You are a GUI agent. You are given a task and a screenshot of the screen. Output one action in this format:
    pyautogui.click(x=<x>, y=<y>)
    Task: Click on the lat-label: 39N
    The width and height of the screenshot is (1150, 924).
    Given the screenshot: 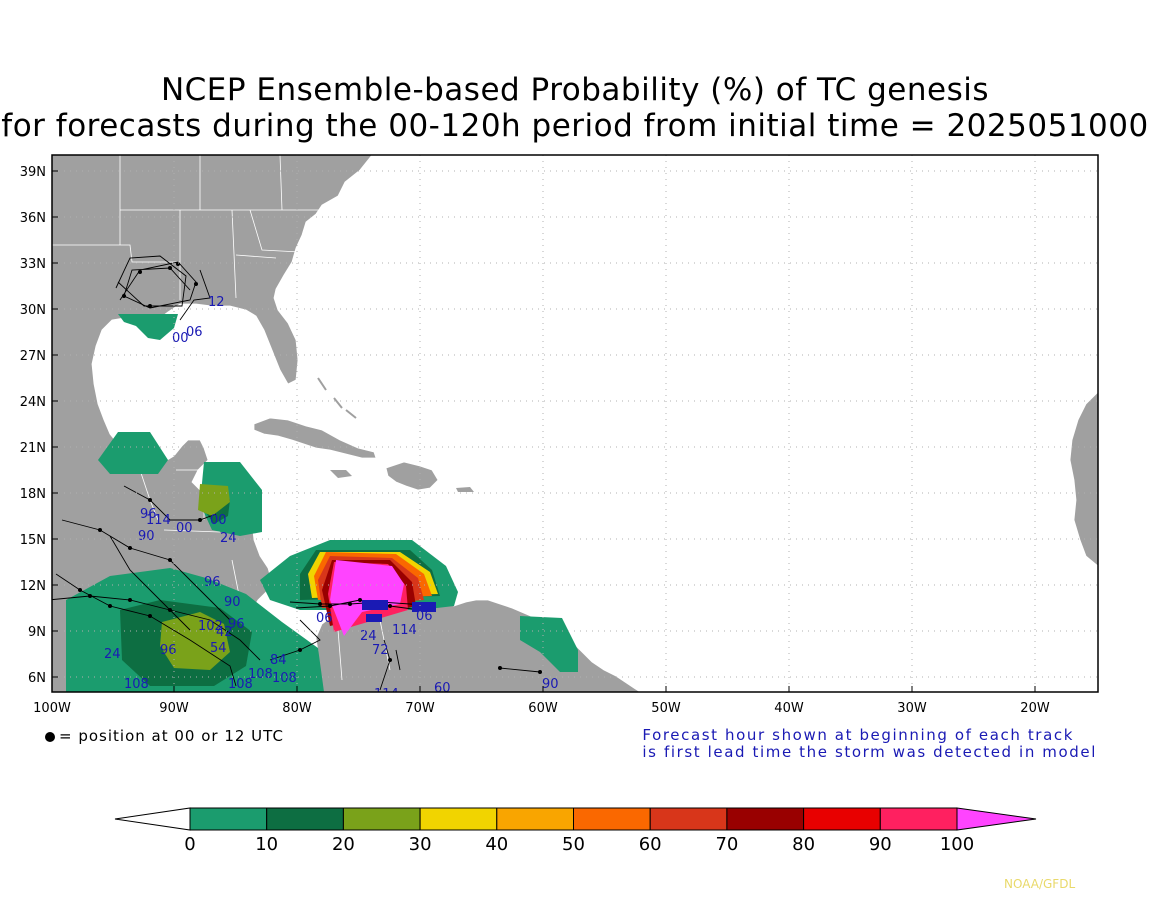 What is the action you would take?
    pyautogui.click(x=33, y=172)
    